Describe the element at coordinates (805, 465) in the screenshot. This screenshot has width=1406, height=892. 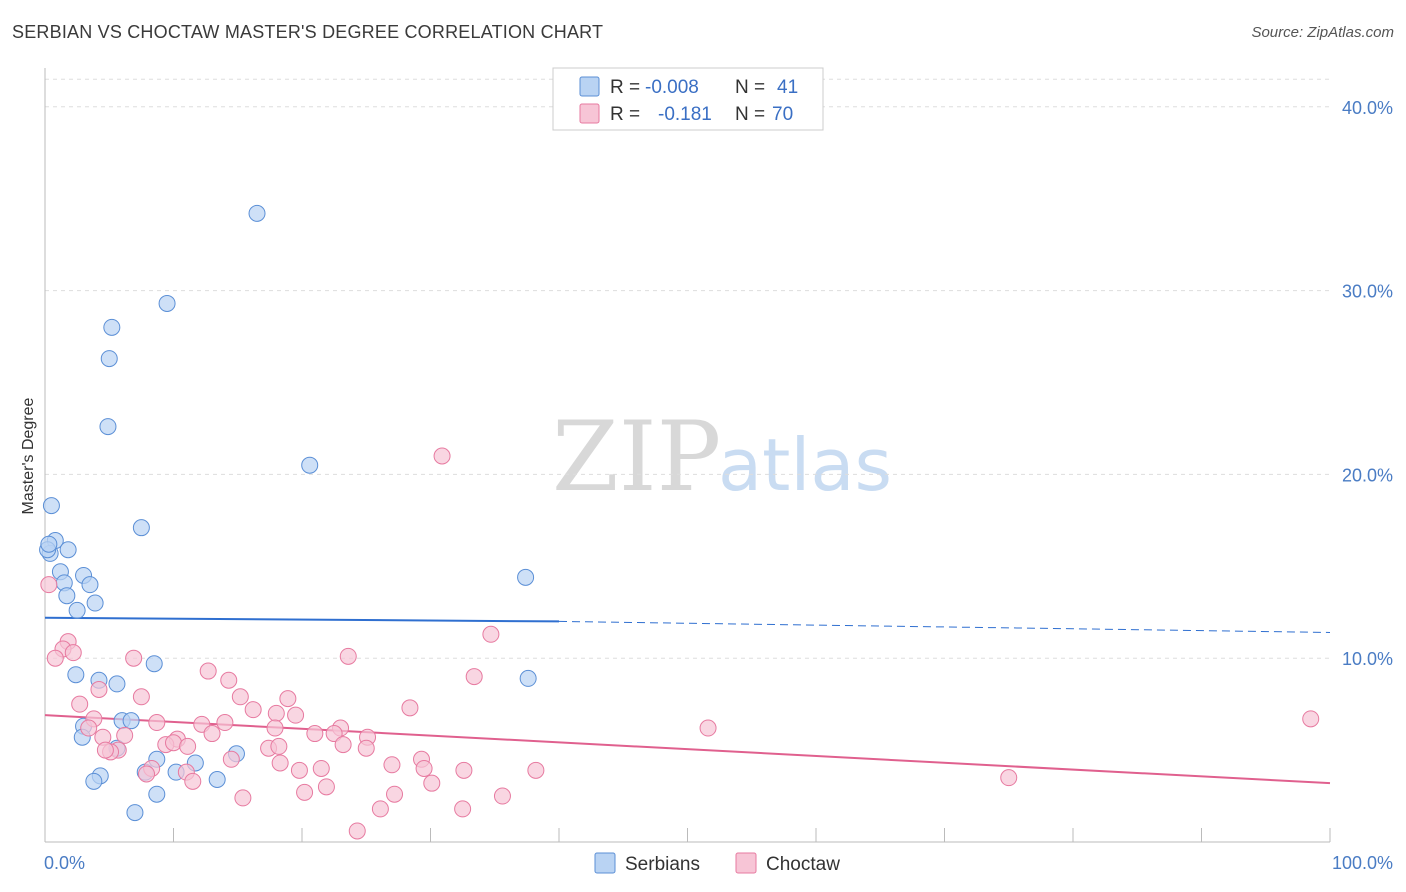
I see `watermark-atlas: atlas` at that location.